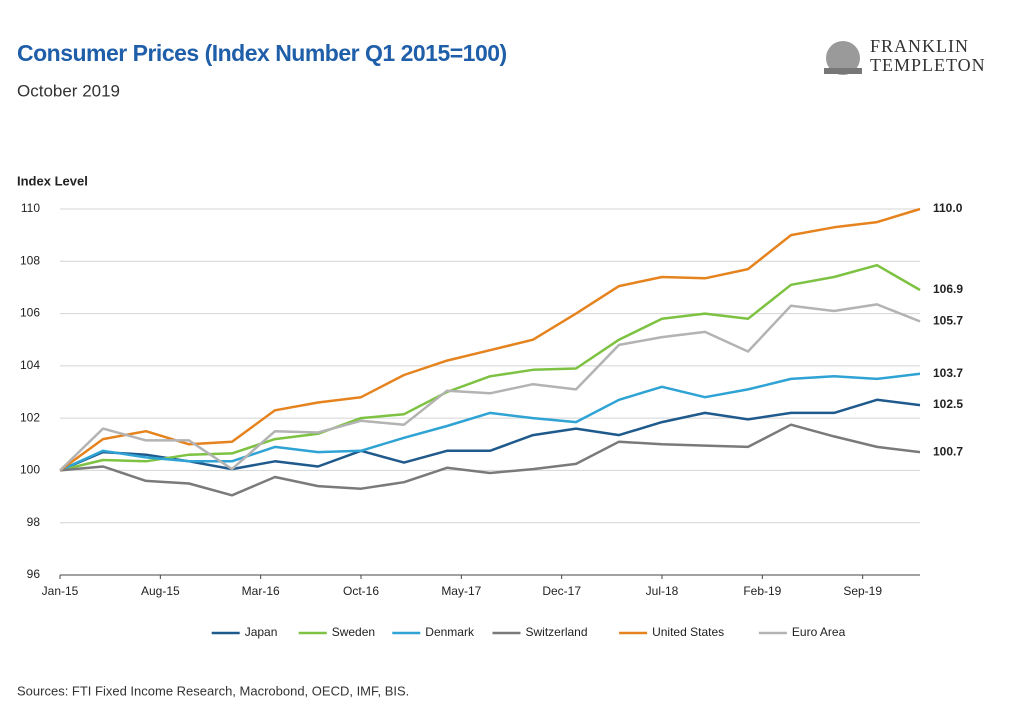 The height and width of the screenshot is (712, 1024). What do you see at coordinates (361, 591) in the screenshot?
I see `x-tick-label: Oct-16` at bounding box center [361, 591].